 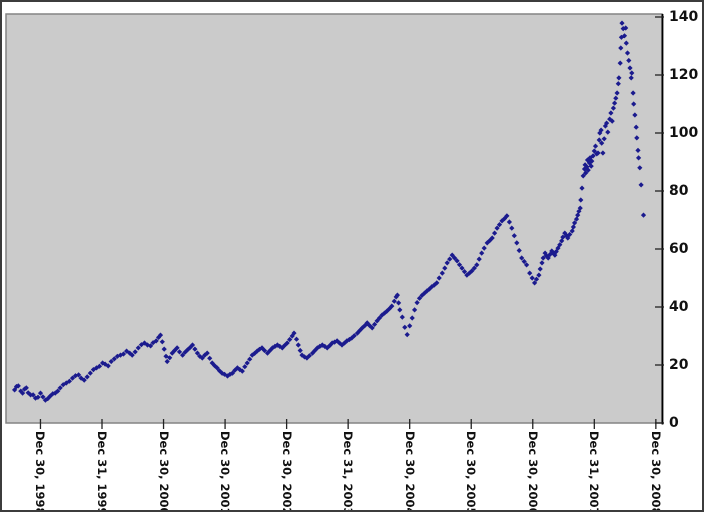 I want to click on x-tick-label: Dec 30, 2006, so click(x=532, y=471).